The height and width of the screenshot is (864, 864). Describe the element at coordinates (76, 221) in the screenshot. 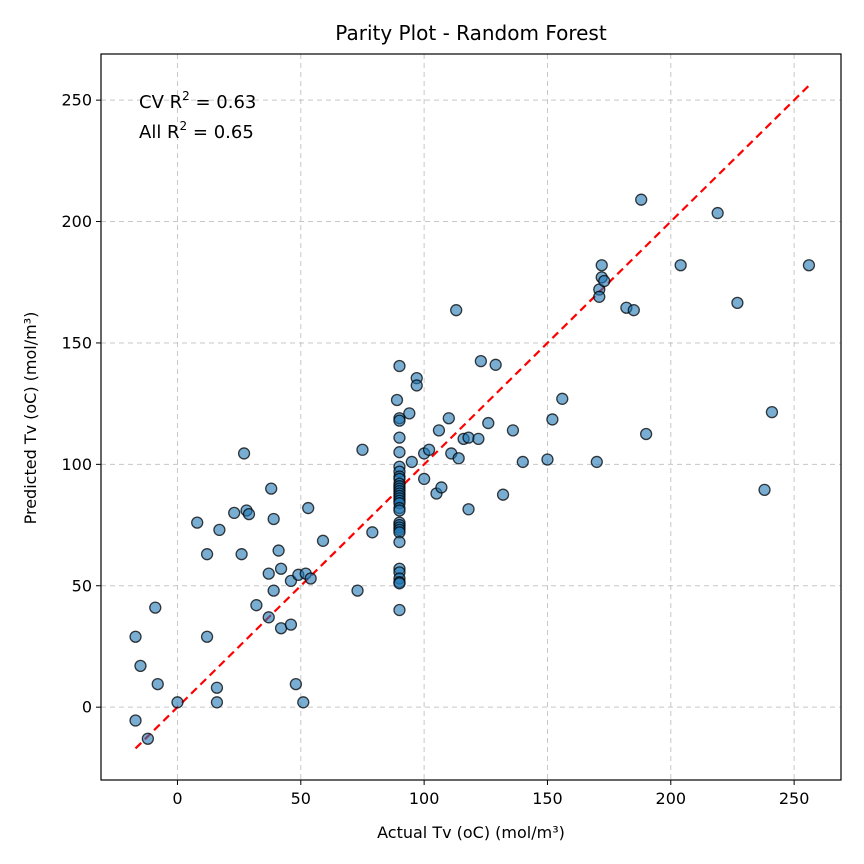

I see `y-tick-label: 200` at that location.